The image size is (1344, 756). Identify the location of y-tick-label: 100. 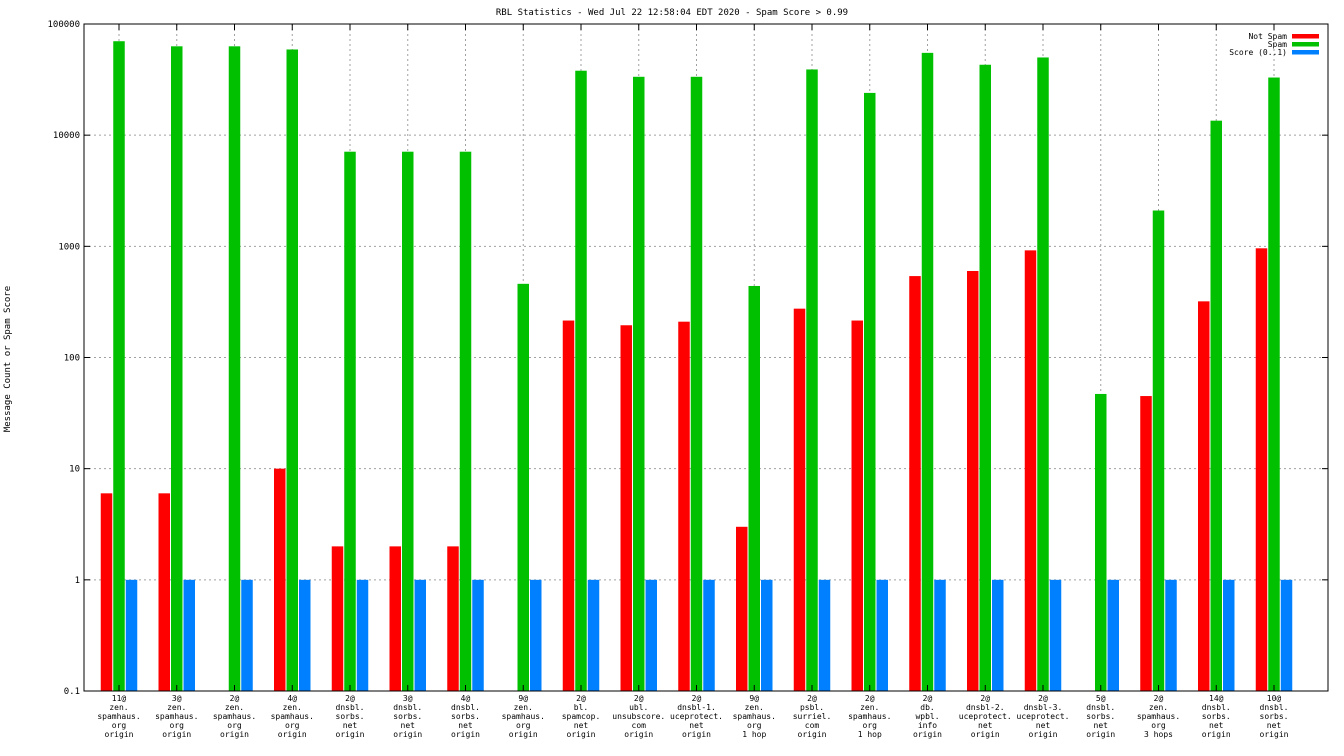
(72, 359).